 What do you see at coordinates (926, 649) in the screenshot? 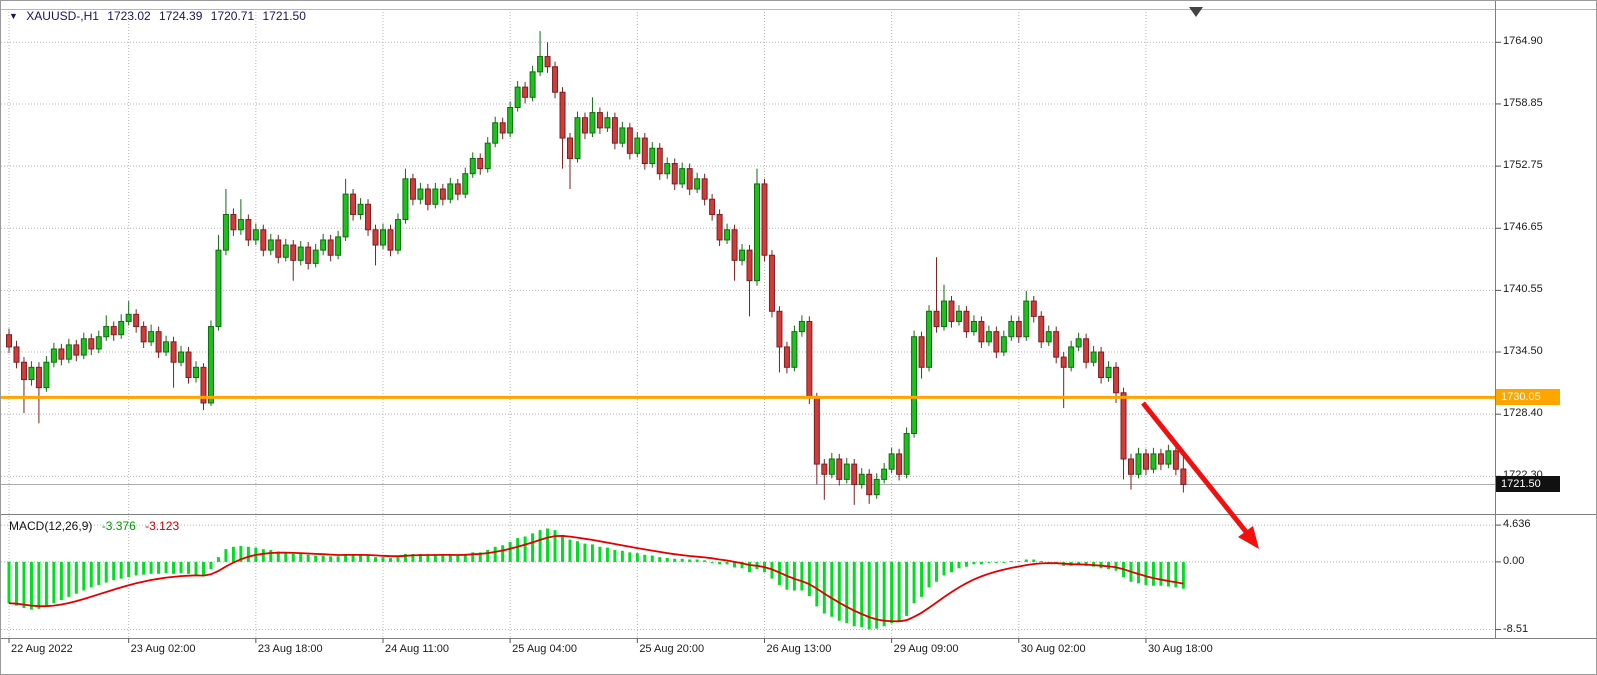
I see `time-axis-label: 29 Aug 09:00` at bounding box center [926, 649].